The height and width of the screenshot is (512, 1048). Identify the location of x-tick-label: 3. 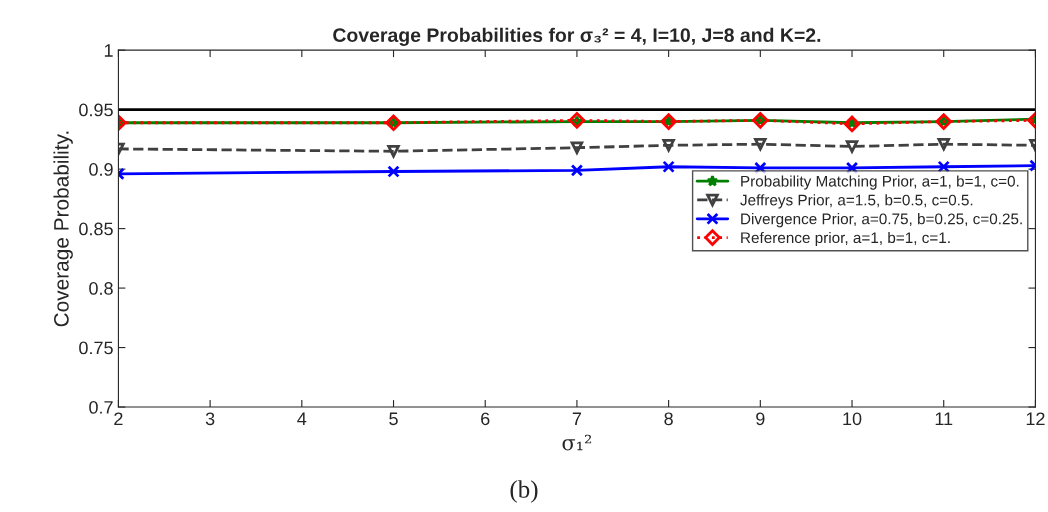
(210, 419).